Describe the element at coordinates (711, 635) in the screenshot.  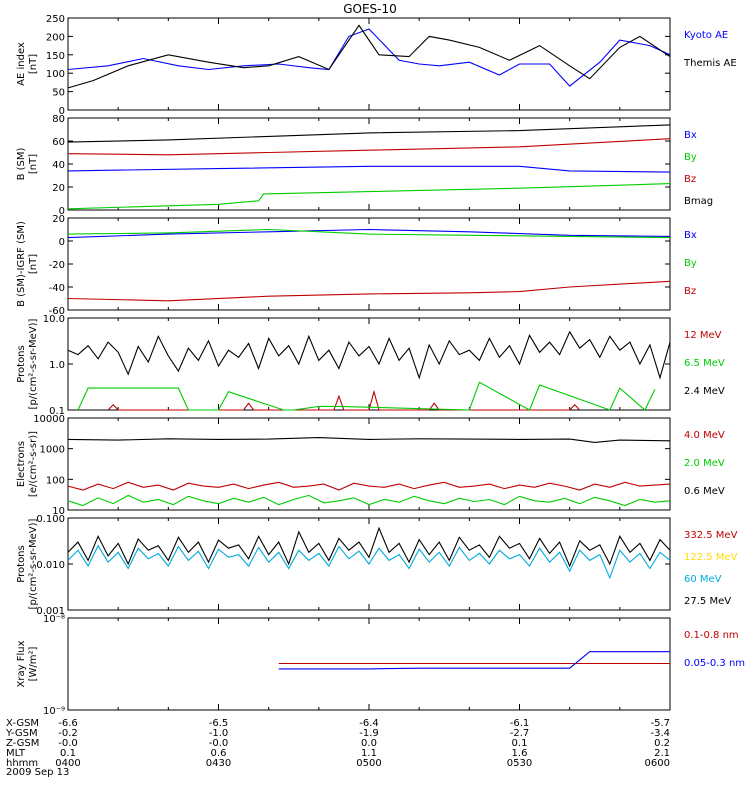
I see `legend-entry: 0.1-0.8 nm` at that location.